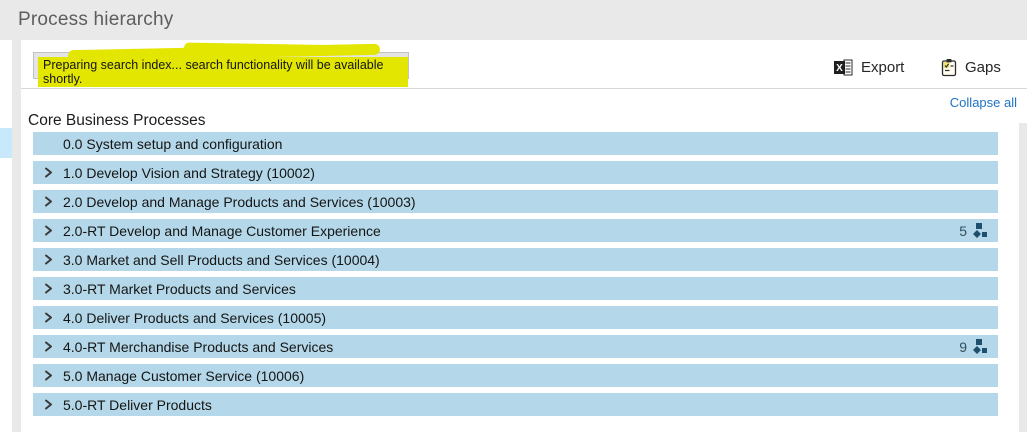 This screenshot has height=432, width=1027. I want to click on gap-count-badge: 5, so click(978, 230).